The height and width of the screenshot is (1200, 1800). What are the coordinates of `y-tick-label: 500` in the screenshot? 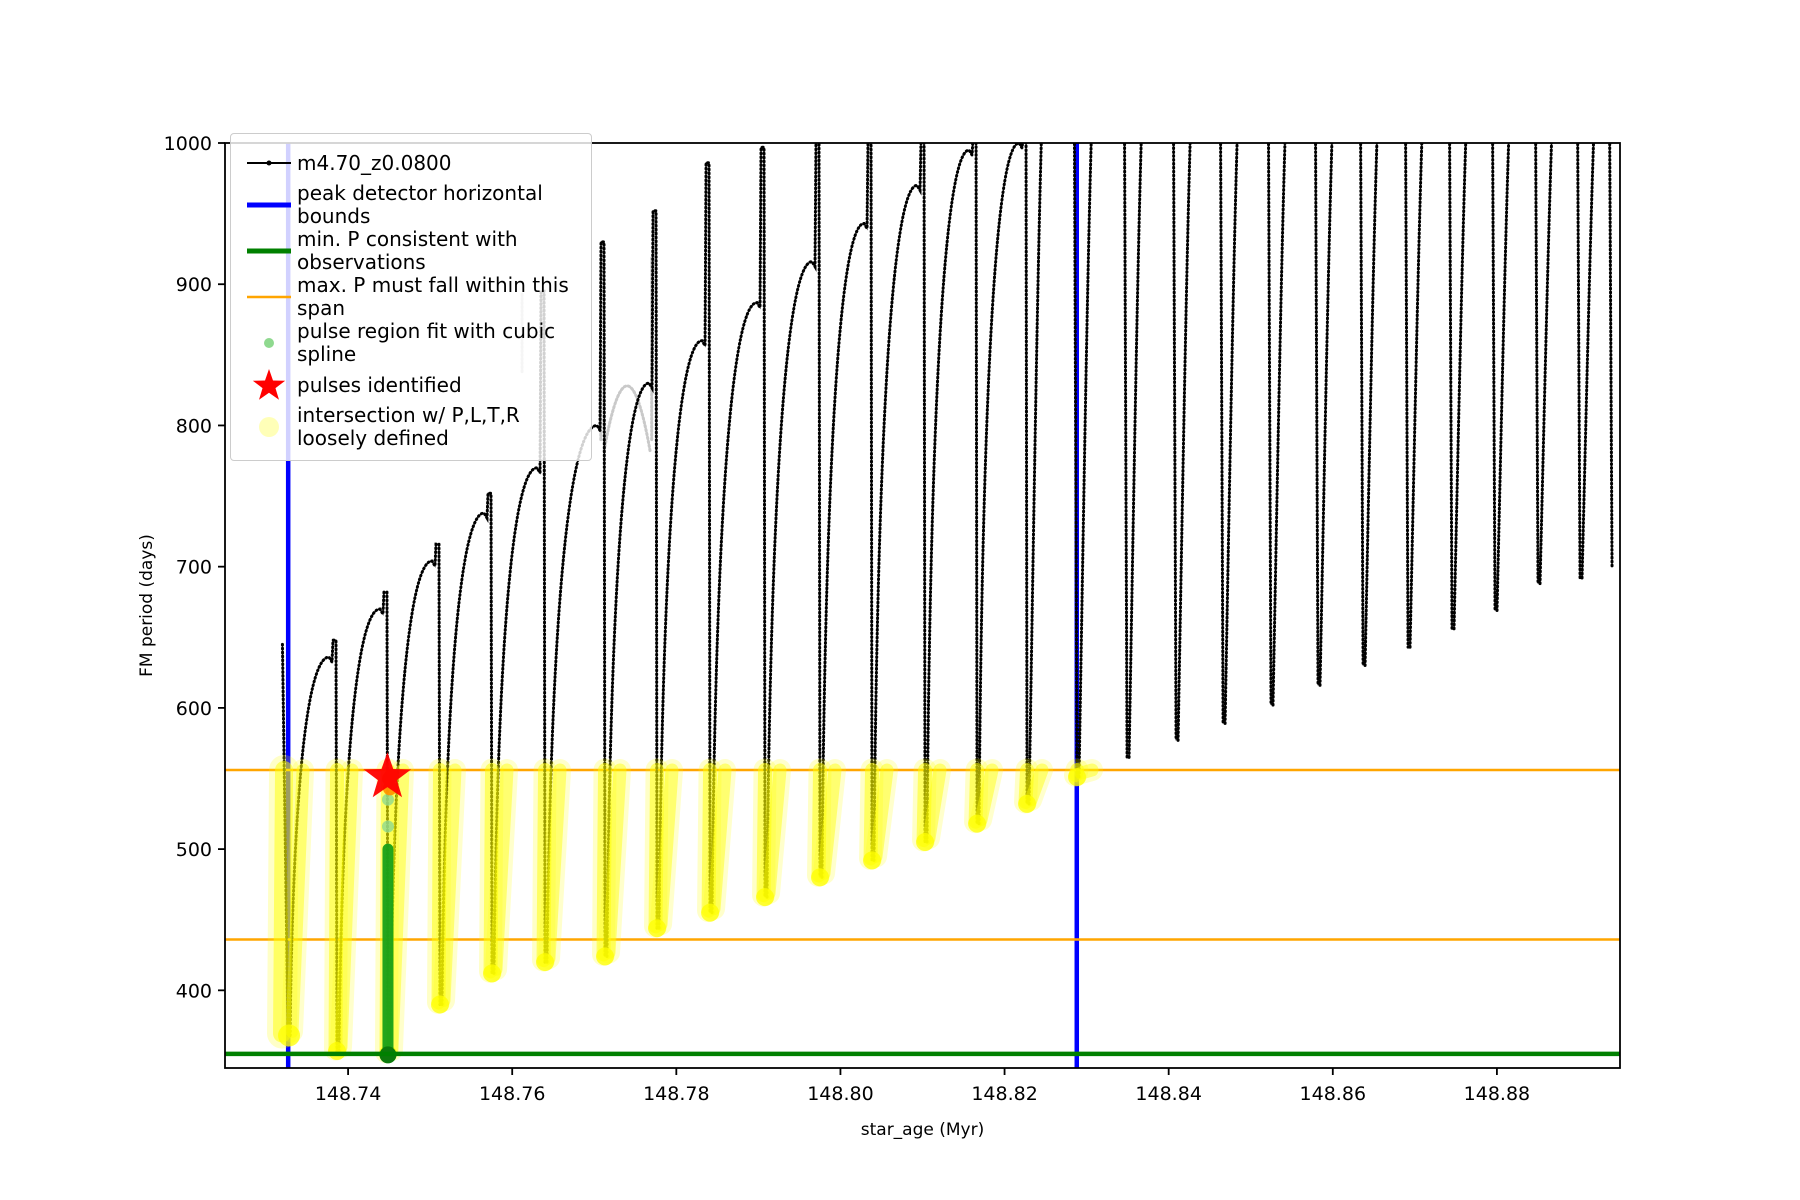 It's located at (194, 850).